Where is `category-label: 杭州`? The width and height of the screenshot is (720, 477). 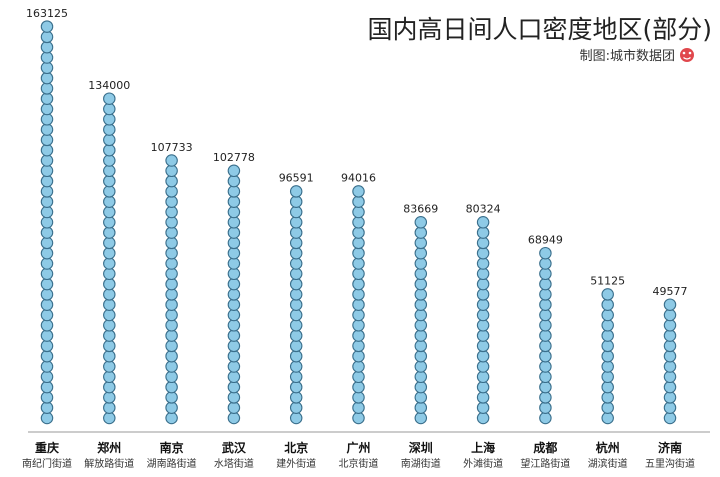 category-label: 杭州 is located at coordinates (608, 447).